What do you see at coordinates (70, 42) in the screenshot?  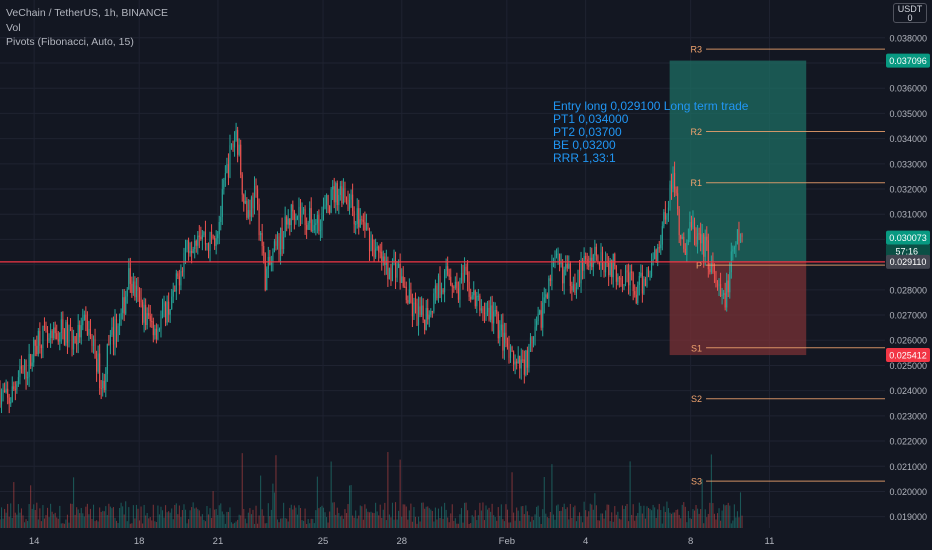 I see `pivots-indicator-label: Pivots (Fibonacci, Auto, 15)` at bounding box center [70, 42].